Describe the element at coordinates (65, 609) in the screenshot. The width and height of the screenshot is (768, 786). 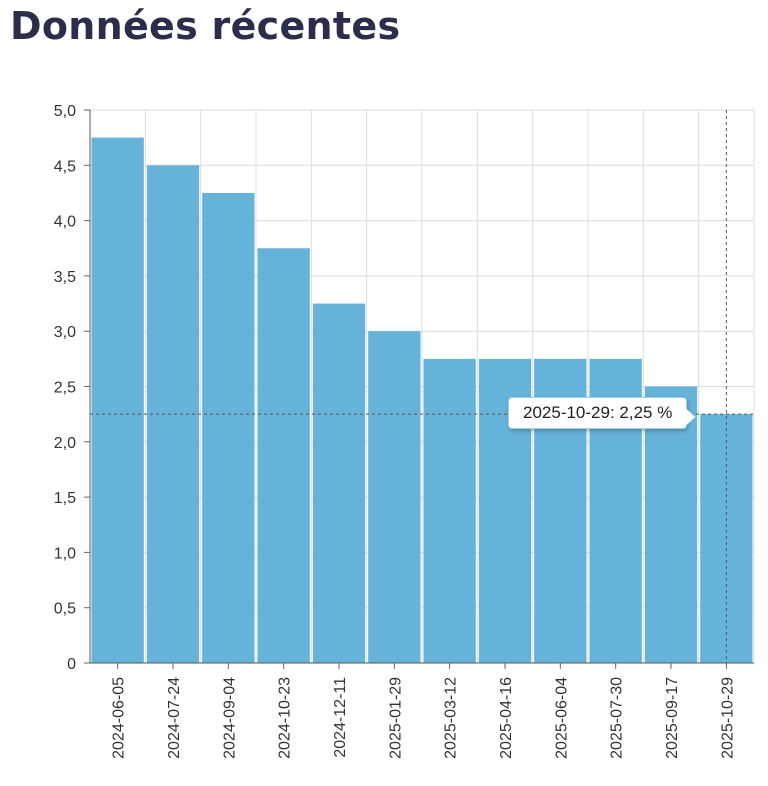
I see `y-tick-label: 0,5` at that location.